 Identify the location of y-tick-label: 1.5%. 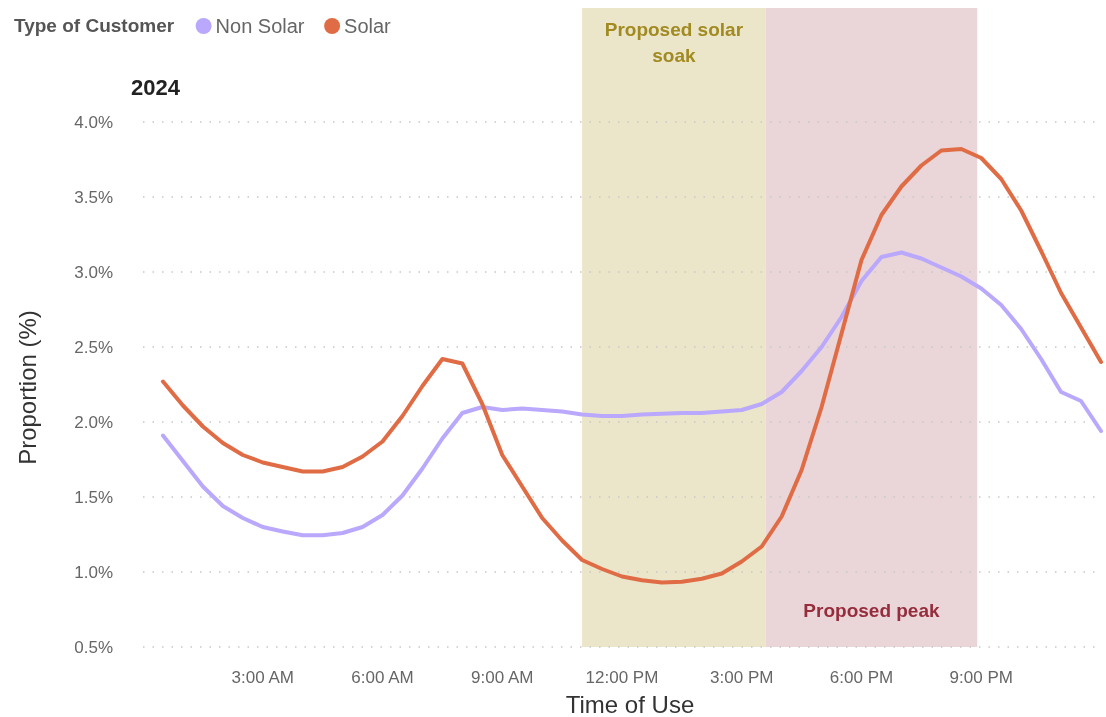
(93, 497).